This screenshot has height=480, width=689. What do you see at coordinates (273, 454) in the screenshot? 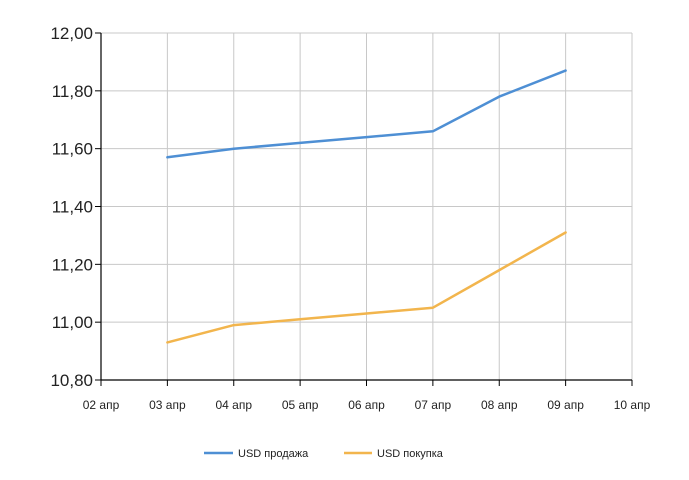
I see `legend-label: USD продажа` at bounding box center [273, 454].